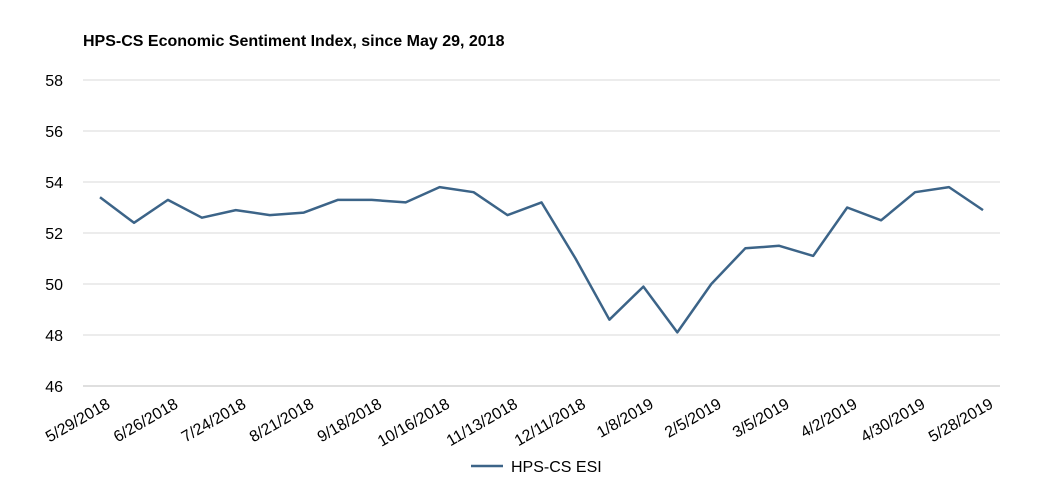  Describe the element at coordinates (54, 81) in the screenshot. I see `y-tick-label: 58` at that location.